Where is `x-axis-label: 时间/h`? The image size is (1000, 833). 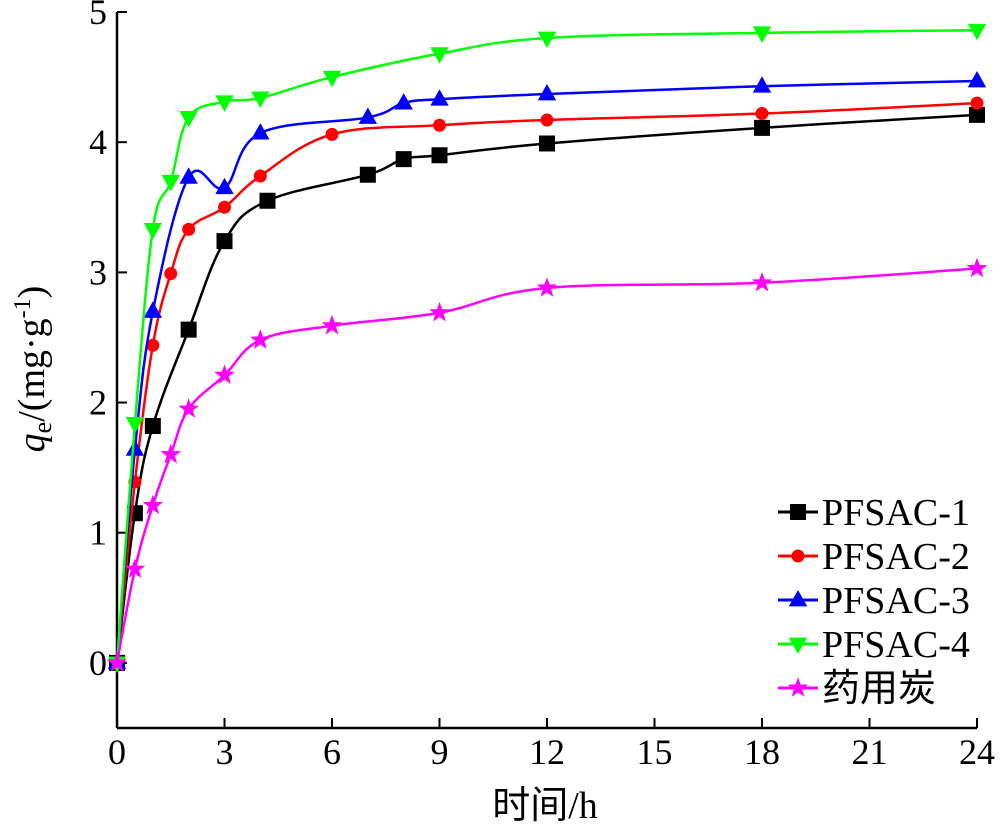 x-axis-label: 时间/h is located at coordinates (545, 806).